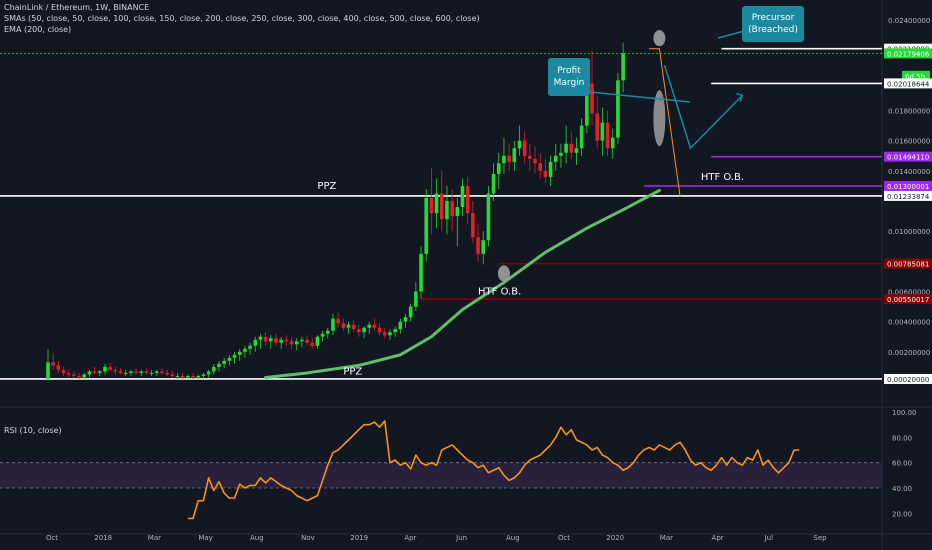 The height and width of the screenshot is (550, 932). What do you see at coordinates (569, 77) in the screenshot?
I see `profit-margin-callout` at bounding box center [569, 77].